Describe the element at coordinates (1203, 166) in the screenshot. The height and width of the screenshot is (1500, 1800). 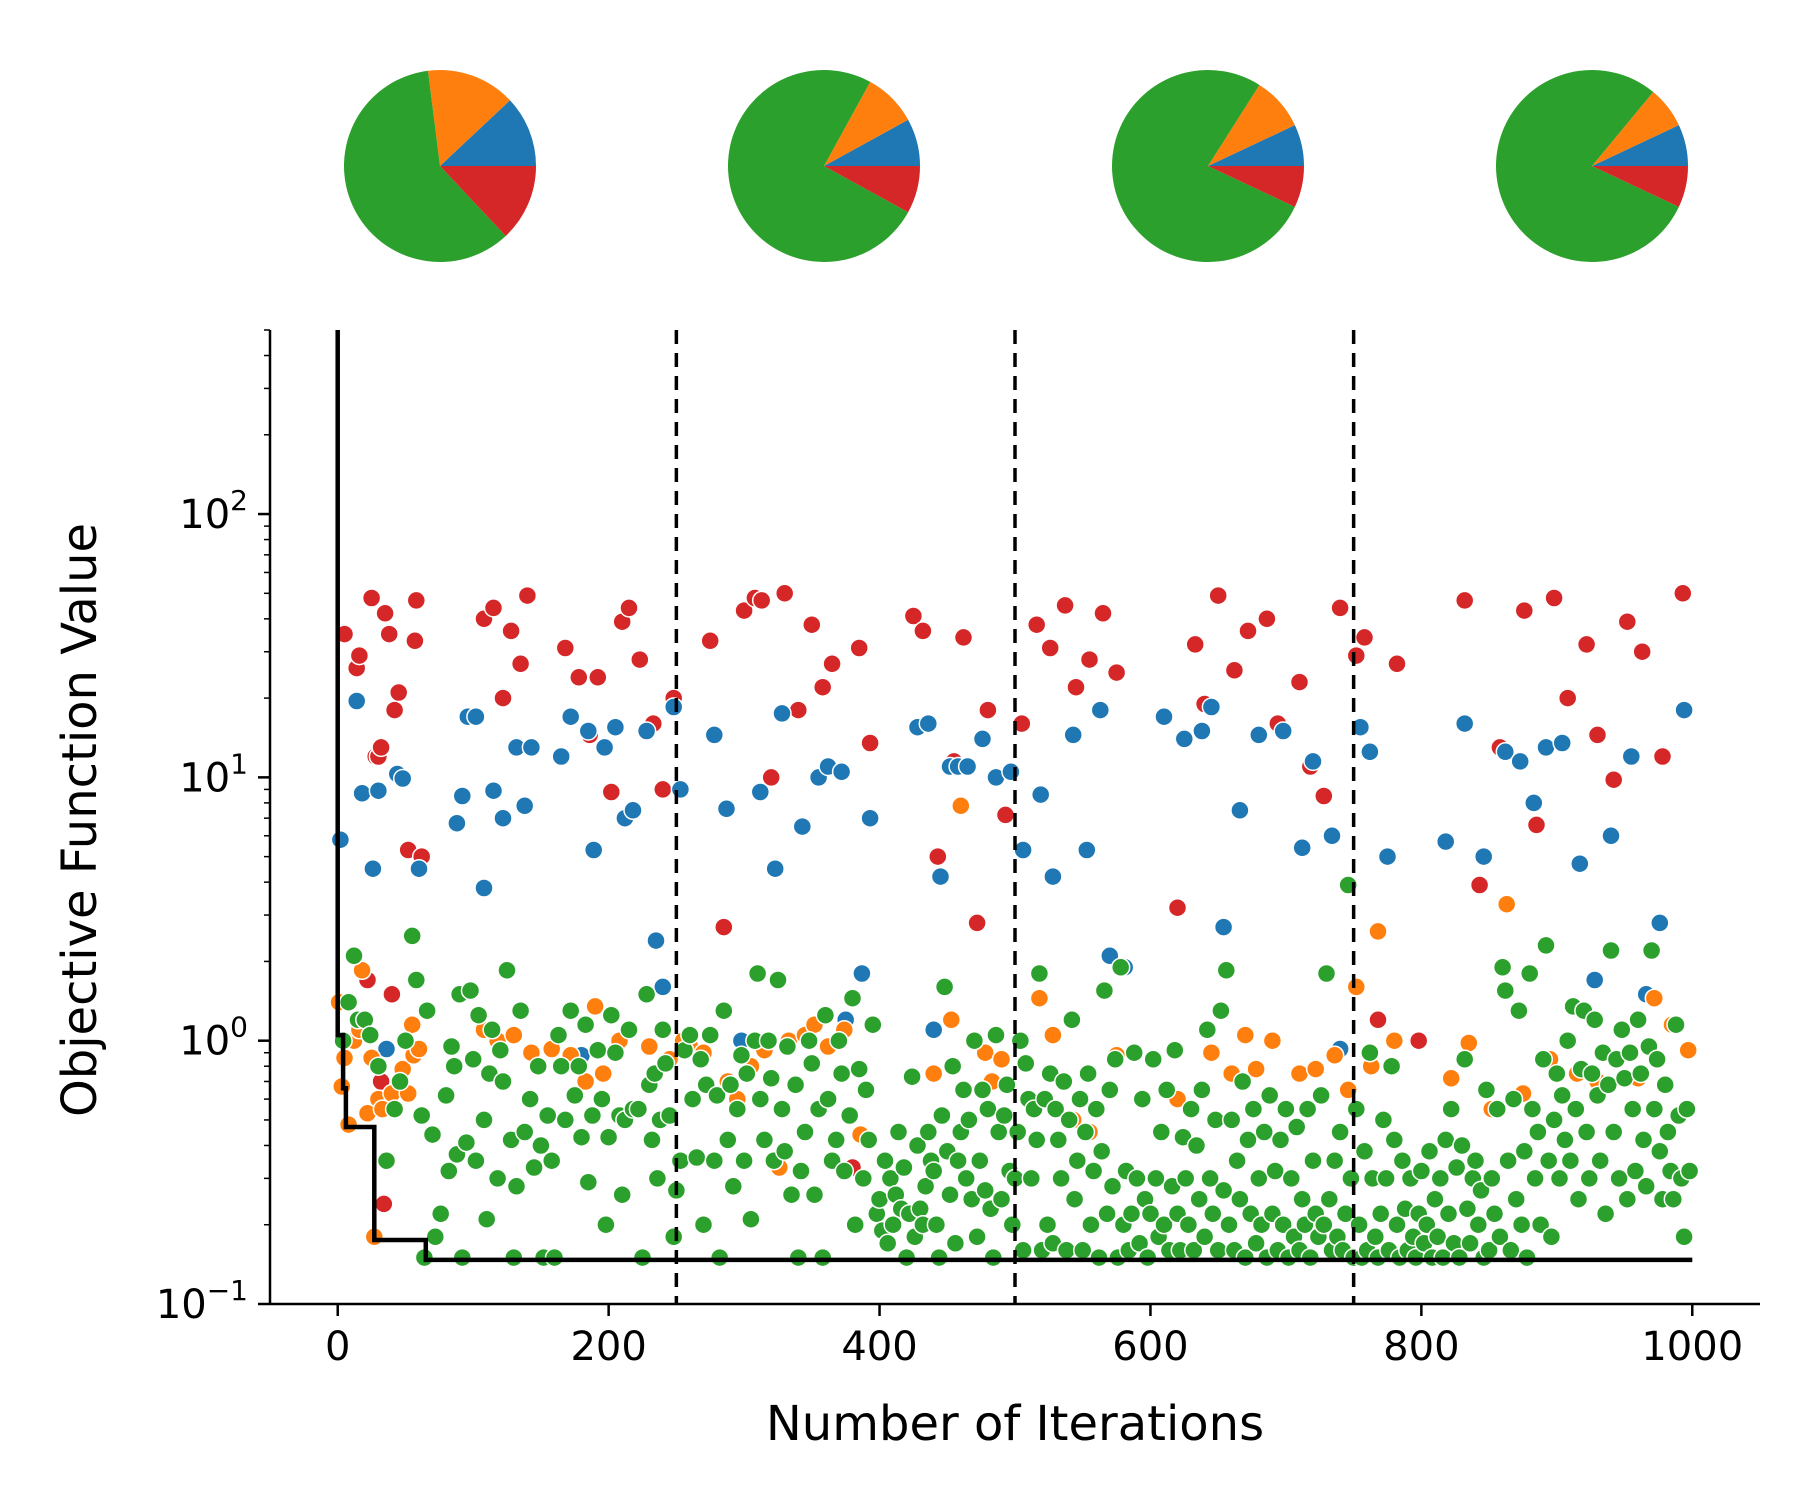
I see `pie-slice-green` at that location.